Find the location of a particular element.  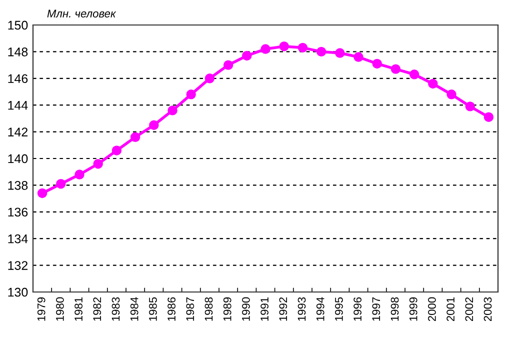

x-tick-label: 1997 is located at coordinates (376, 309).